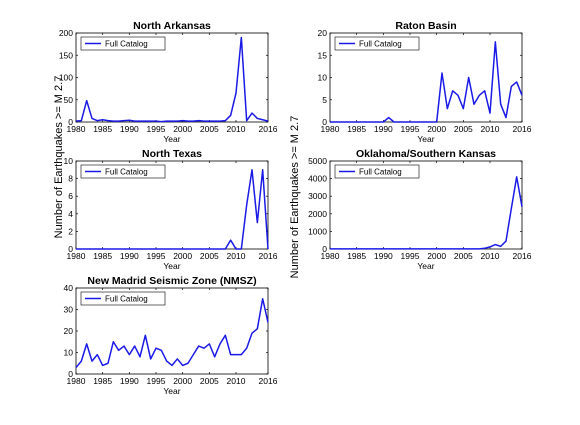 The image size is (580, 425). I want to click on y-tick-label: 5000, so click(317, 161).